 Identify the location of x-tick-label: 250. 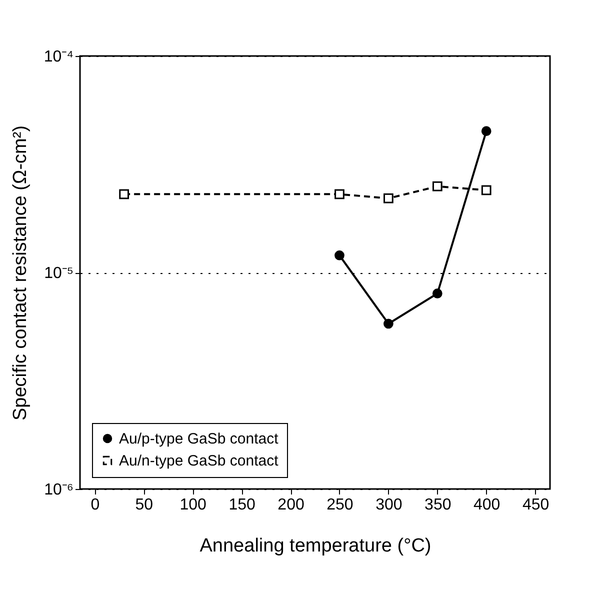
(340, 505).